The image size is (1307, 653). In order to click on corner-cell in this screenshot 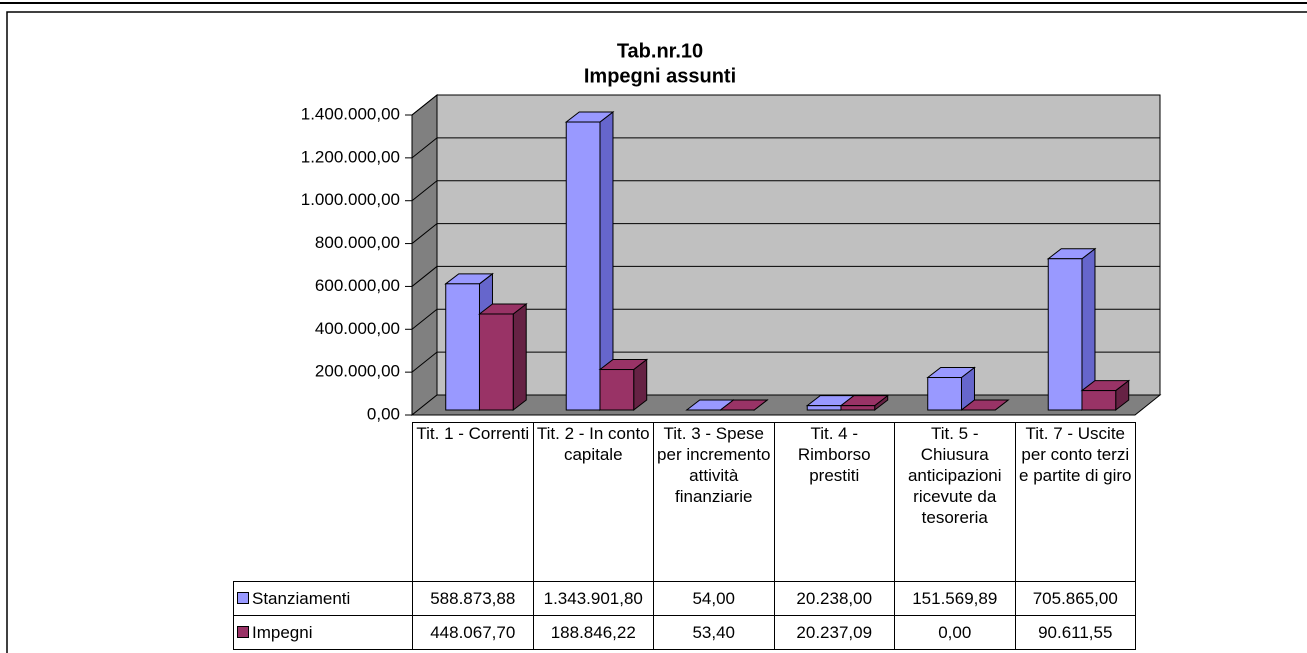, I will do `click(323, 502)`.